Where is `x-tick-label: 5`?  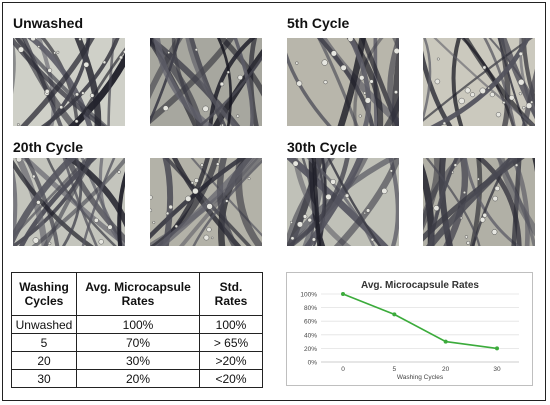 x-tick-label: 5 is located at coordinates (395, 369).